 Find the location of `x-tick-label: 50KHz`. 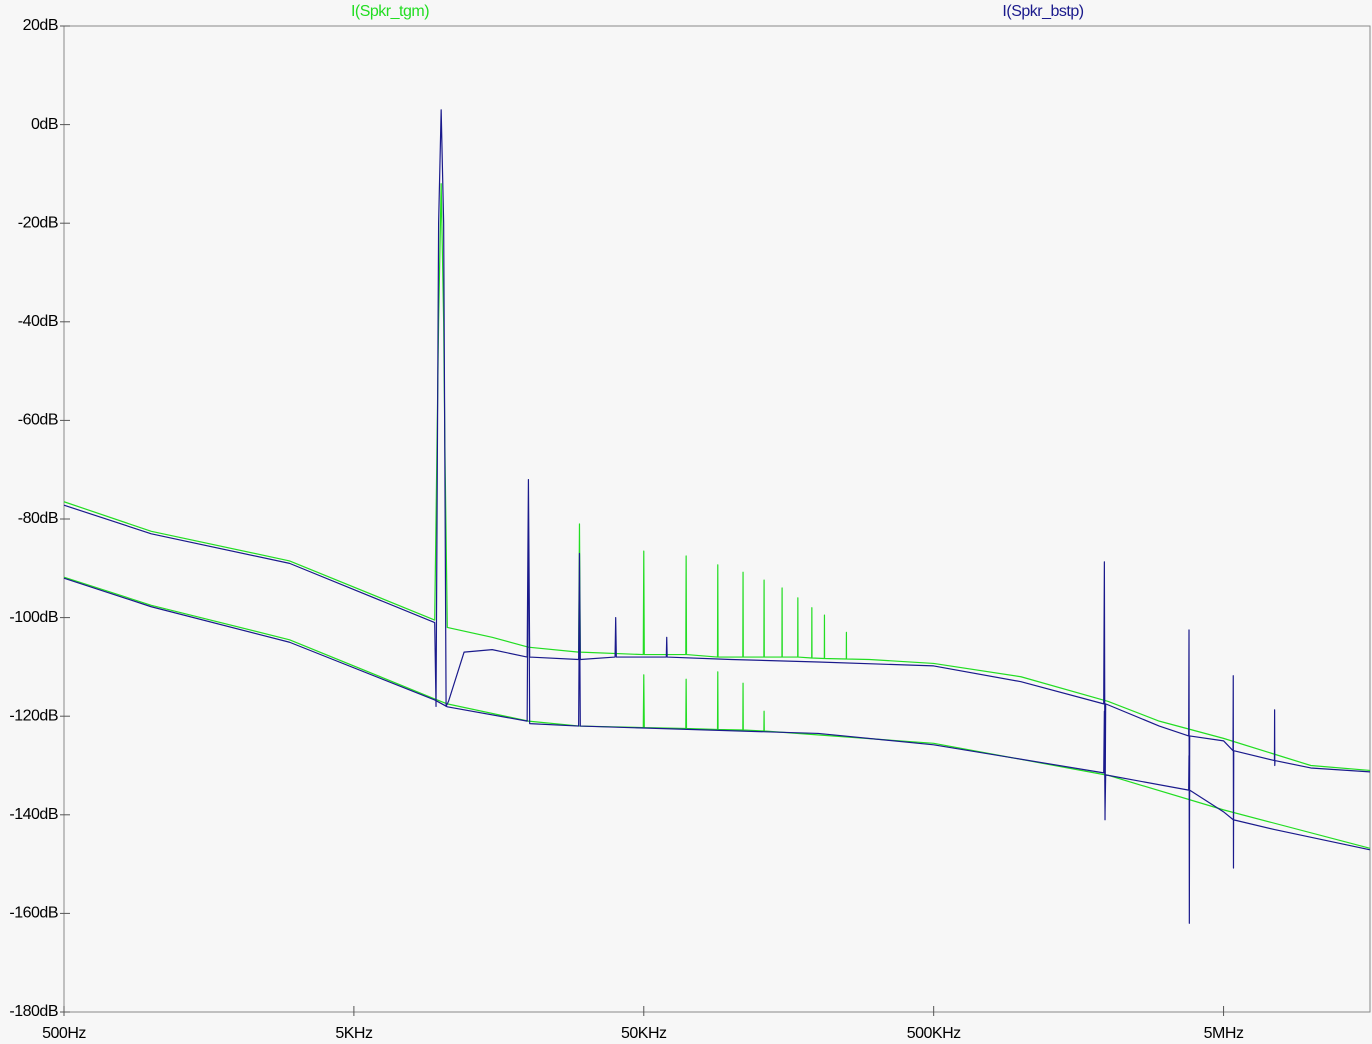

x-tick-label: 50KHz is located at coordinates (644, 1033).